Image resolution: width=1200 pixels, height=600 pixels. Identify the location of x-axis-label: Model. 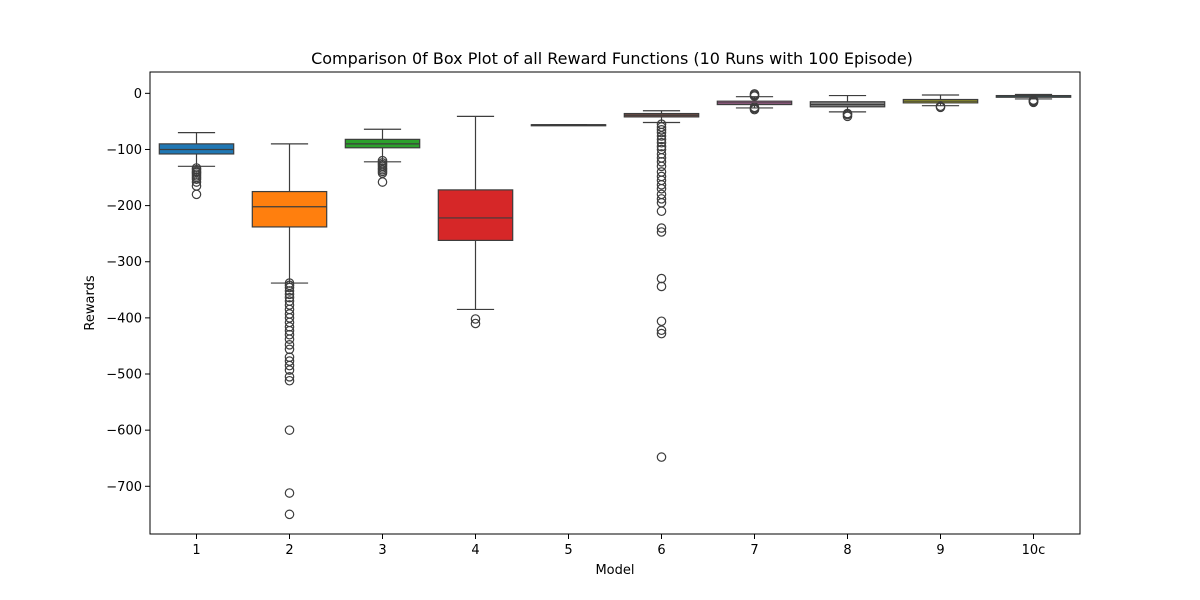
(614, 570).